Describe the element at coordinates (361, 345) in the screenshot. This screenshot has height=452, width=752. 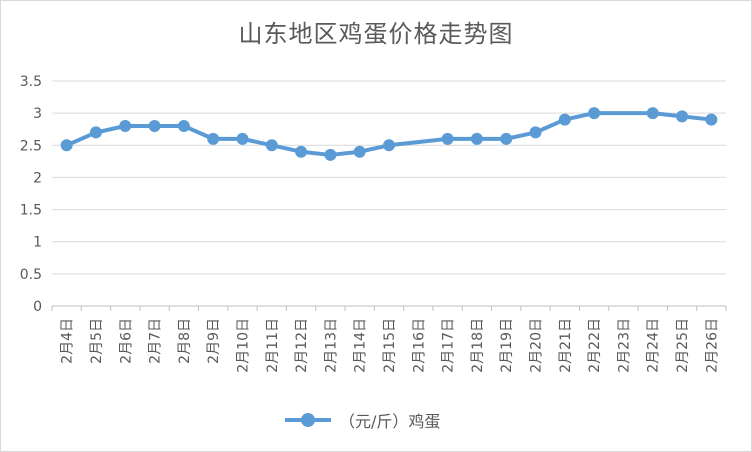
I see `x-tick-label: 2月14日` at that location.